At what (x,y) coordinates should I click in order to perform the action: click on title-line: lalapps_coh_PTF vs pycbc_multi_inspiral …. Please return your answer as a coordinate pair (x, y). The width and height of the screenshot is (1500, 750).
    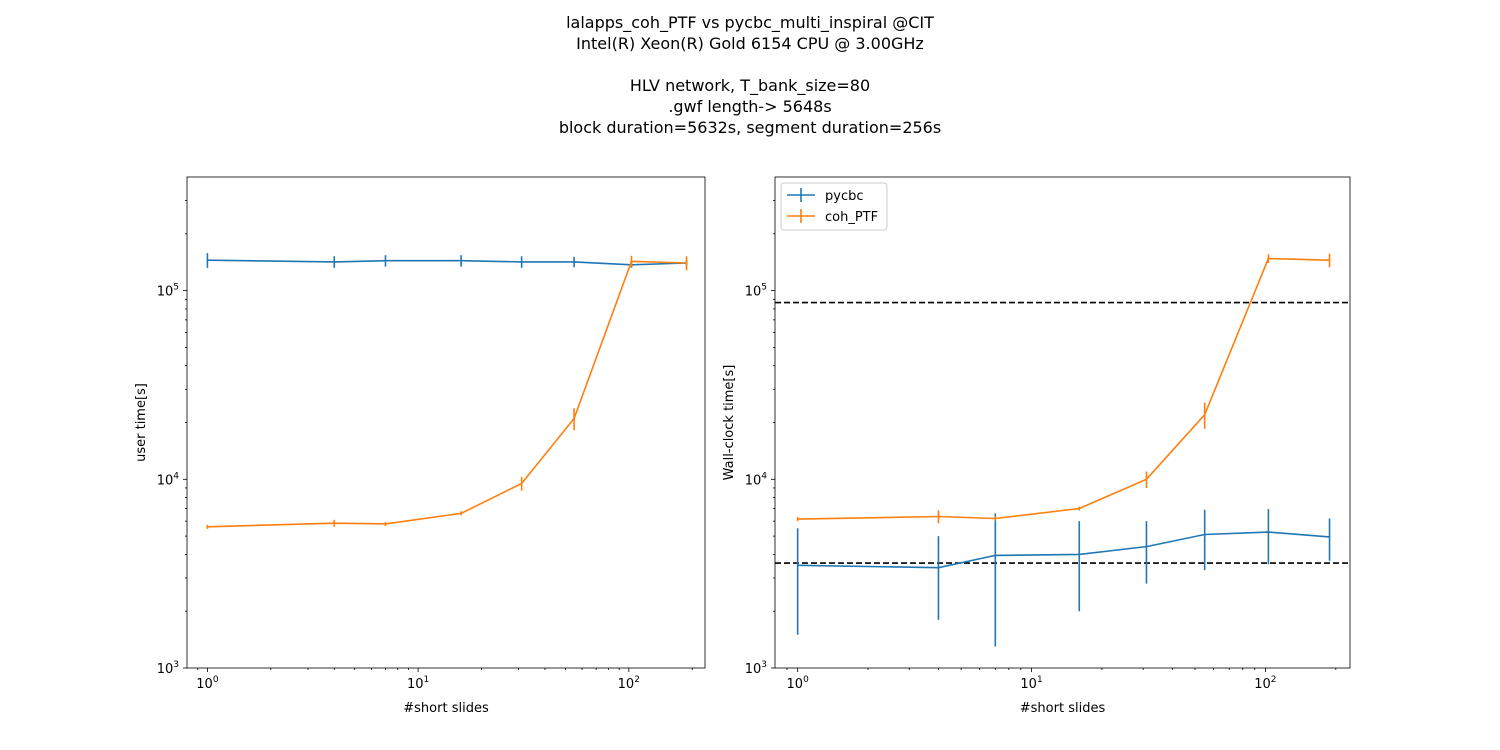
    Looking at the image, I should click on (750, 22).